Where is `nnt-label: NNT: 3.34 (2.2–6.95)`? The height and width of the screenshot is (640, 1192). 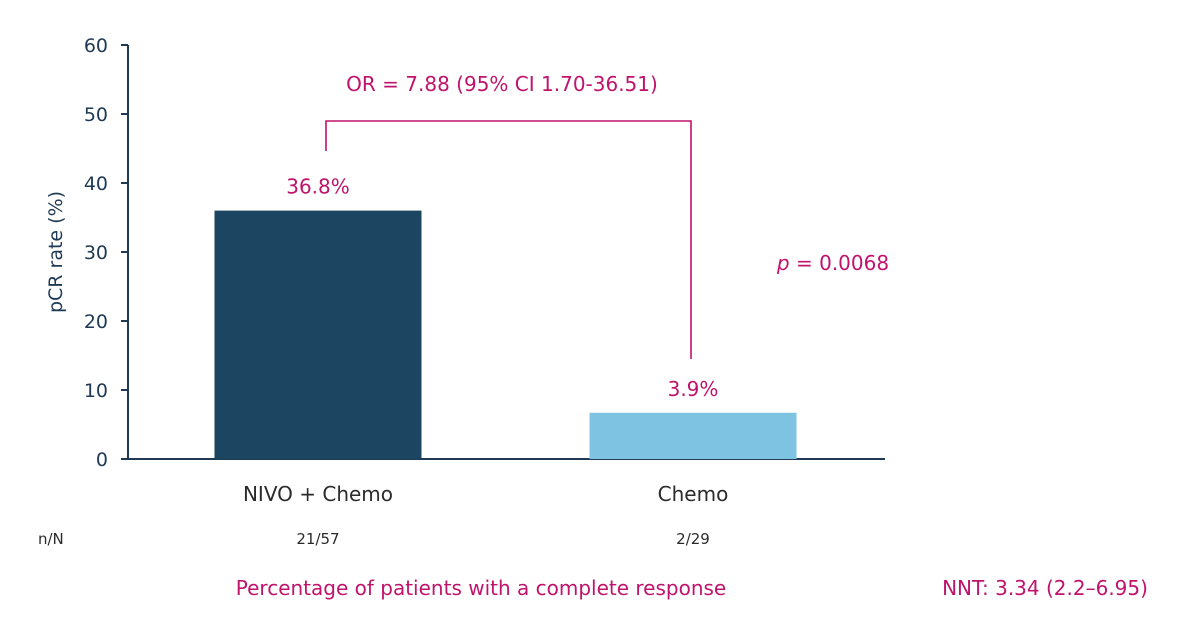
nnt-label: NNT: 3.34 (2.2–6.95) is located at coordinates (1045, 588).